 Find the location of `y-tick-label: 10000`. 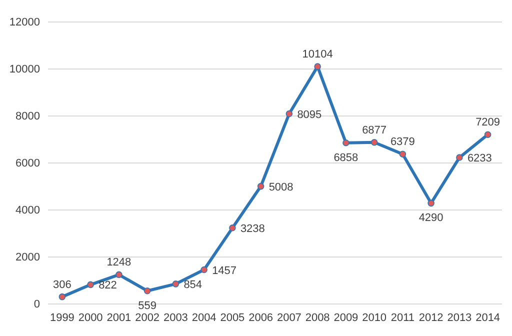

y-tick-label: 10000 is located at coordinates (24, 70).